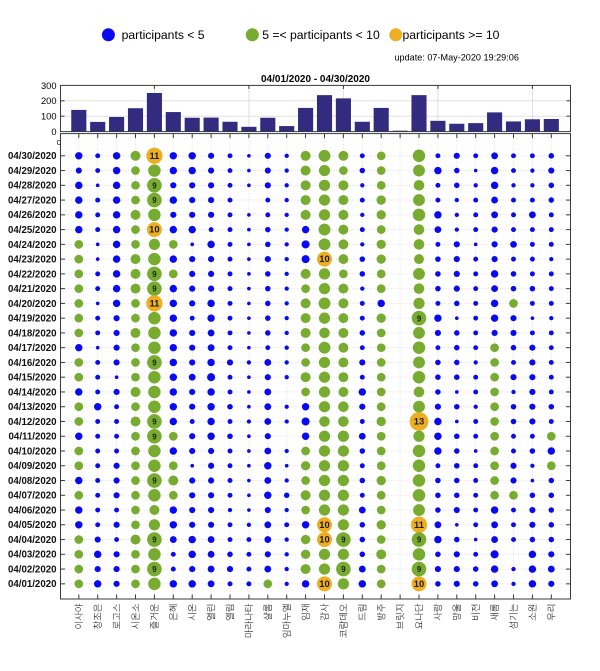  What do you see at coordinates (32, 584) in the screenshot?
I see `svg-text: 04/01/2020` at bounding box center [32, 584].